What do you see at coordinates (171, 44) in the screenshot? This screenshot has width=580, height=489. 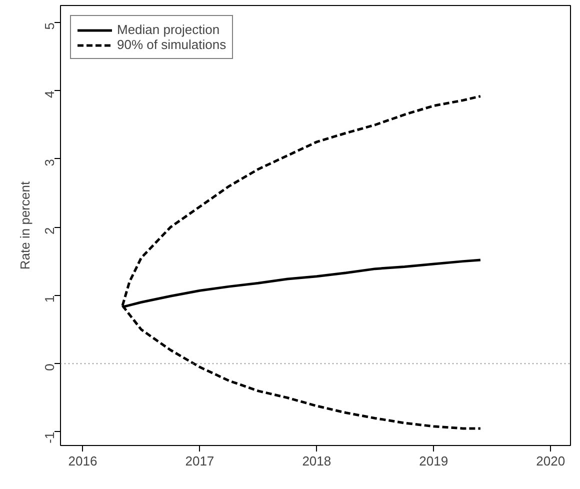 I see `legend-label: 90% of simulations` at bounding box center [171, 44].